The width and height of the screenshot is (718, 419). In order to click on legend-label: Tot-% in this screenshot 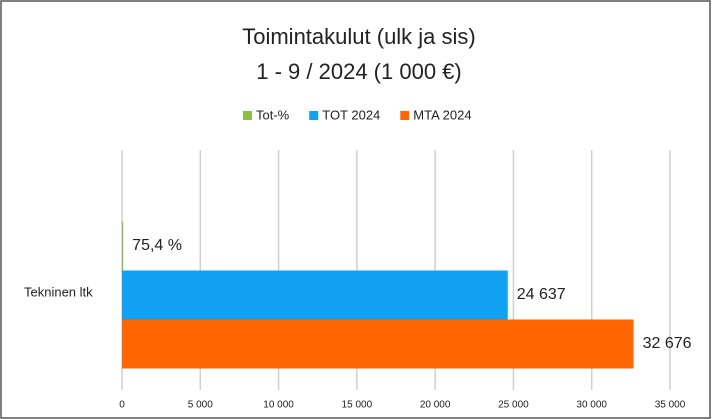, I will do `click(273, 114)`.